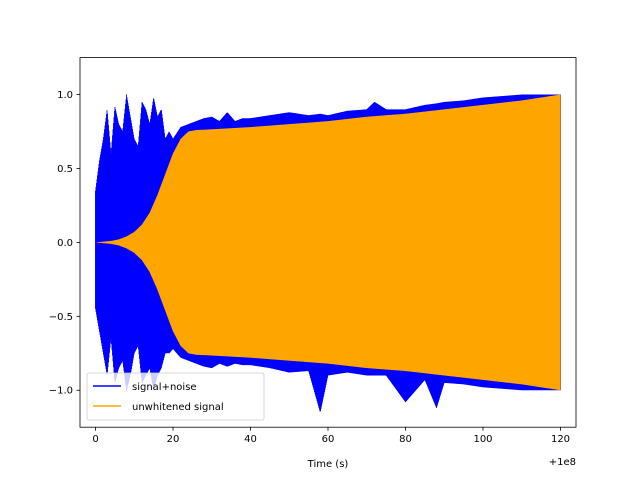 Image resolution: width=640 pixels, height=480 pixels. I want to click on legend-label-signal-noise: signal+noise, so click(164, 387).